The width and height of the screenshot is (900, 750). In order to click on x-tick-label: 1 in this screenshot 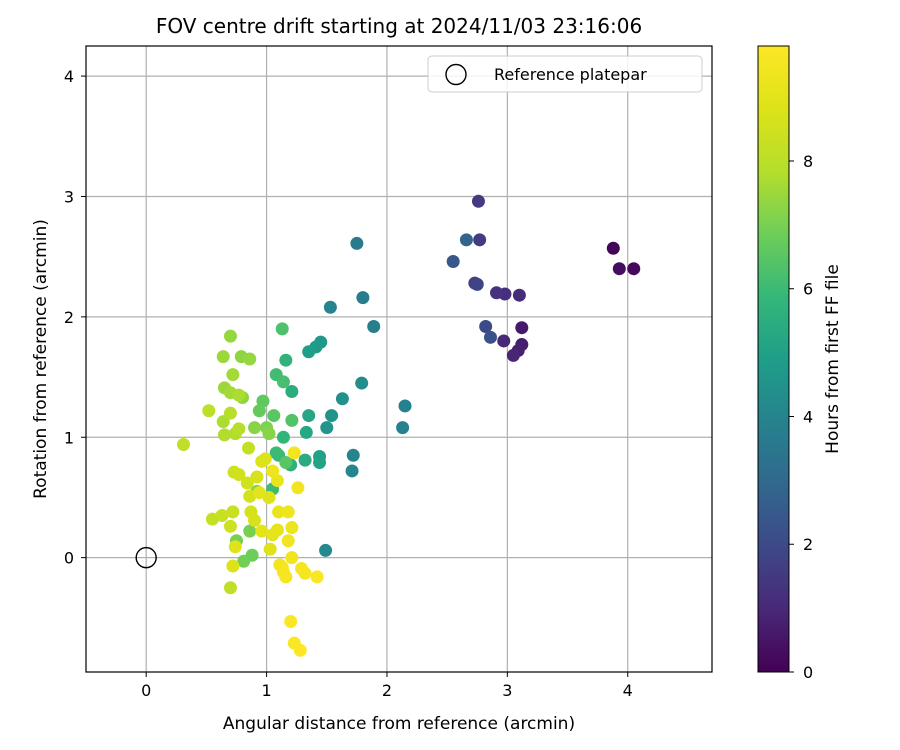, I will do `click(266, 690)`.